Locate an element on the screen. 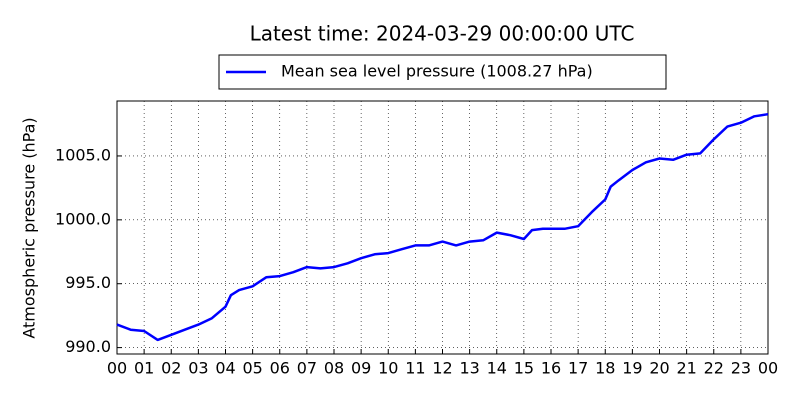  x-tick-label: 21 is located at coordinates (686, 368).